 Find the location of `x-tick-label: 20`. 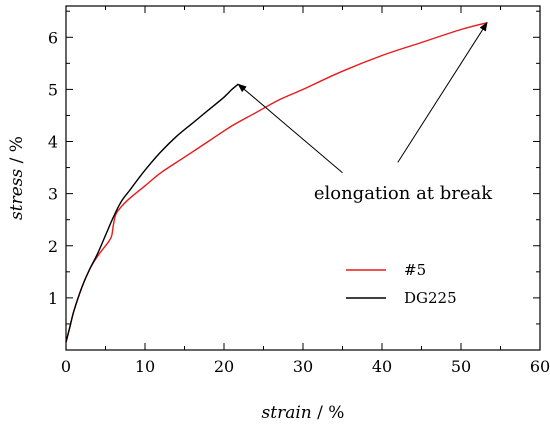

x-tick-label: 20 is located at coordinates (224, 366).